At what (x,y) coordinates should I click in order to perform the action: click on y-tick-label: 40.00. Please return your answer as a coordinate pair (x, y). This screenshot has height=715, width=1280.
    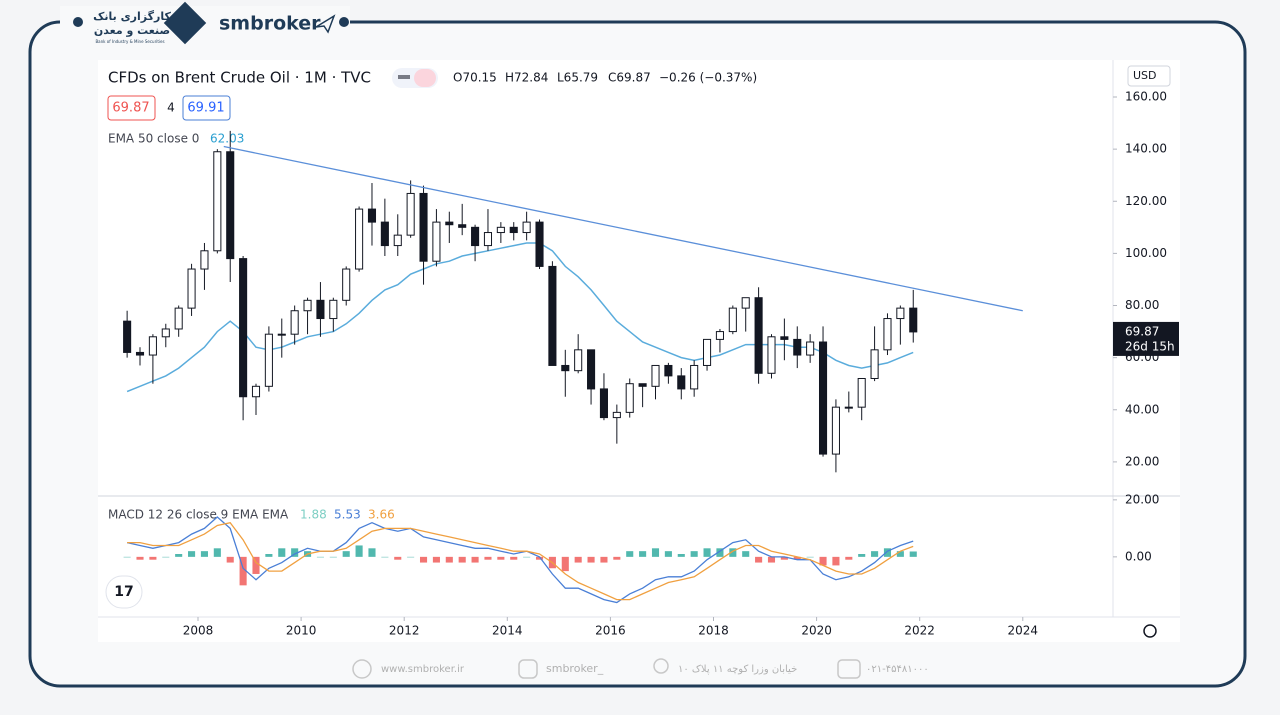
    Looking at the image, I should click on (1142, 409).